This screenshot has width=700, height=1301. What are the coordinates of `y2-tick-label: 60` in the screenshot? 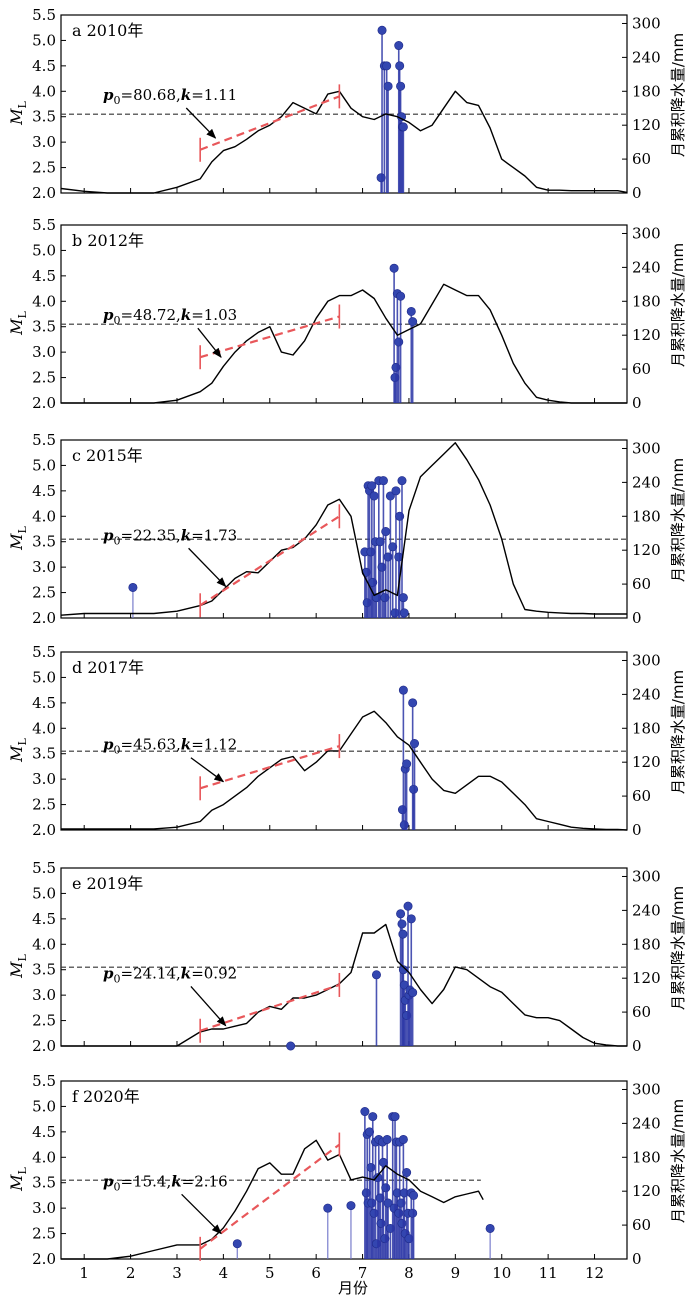 It's located at (641, 159).